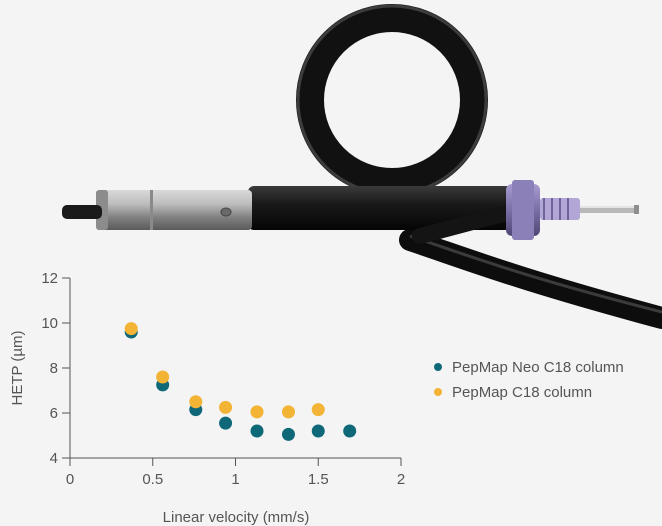  I want to click on x-tick-label-0: 0, so click(70, 479).